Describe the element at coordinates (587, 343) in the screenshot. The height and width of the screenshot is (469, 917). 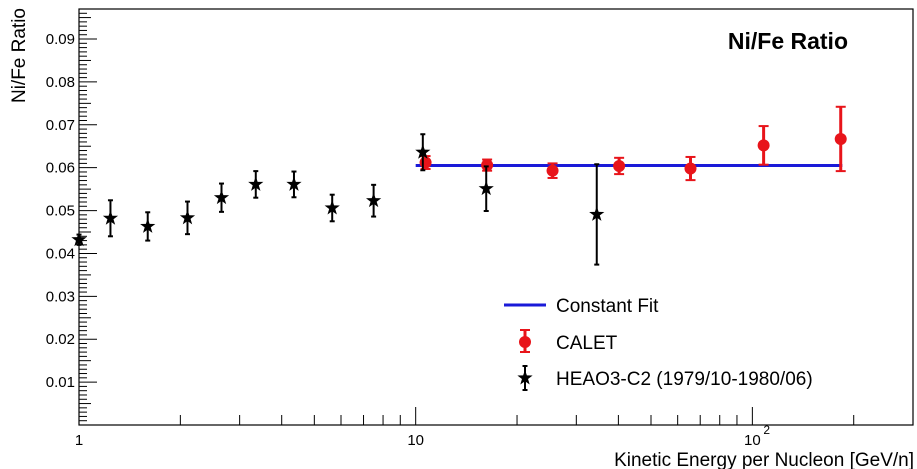
I see `legend-label: CALET` at that location.